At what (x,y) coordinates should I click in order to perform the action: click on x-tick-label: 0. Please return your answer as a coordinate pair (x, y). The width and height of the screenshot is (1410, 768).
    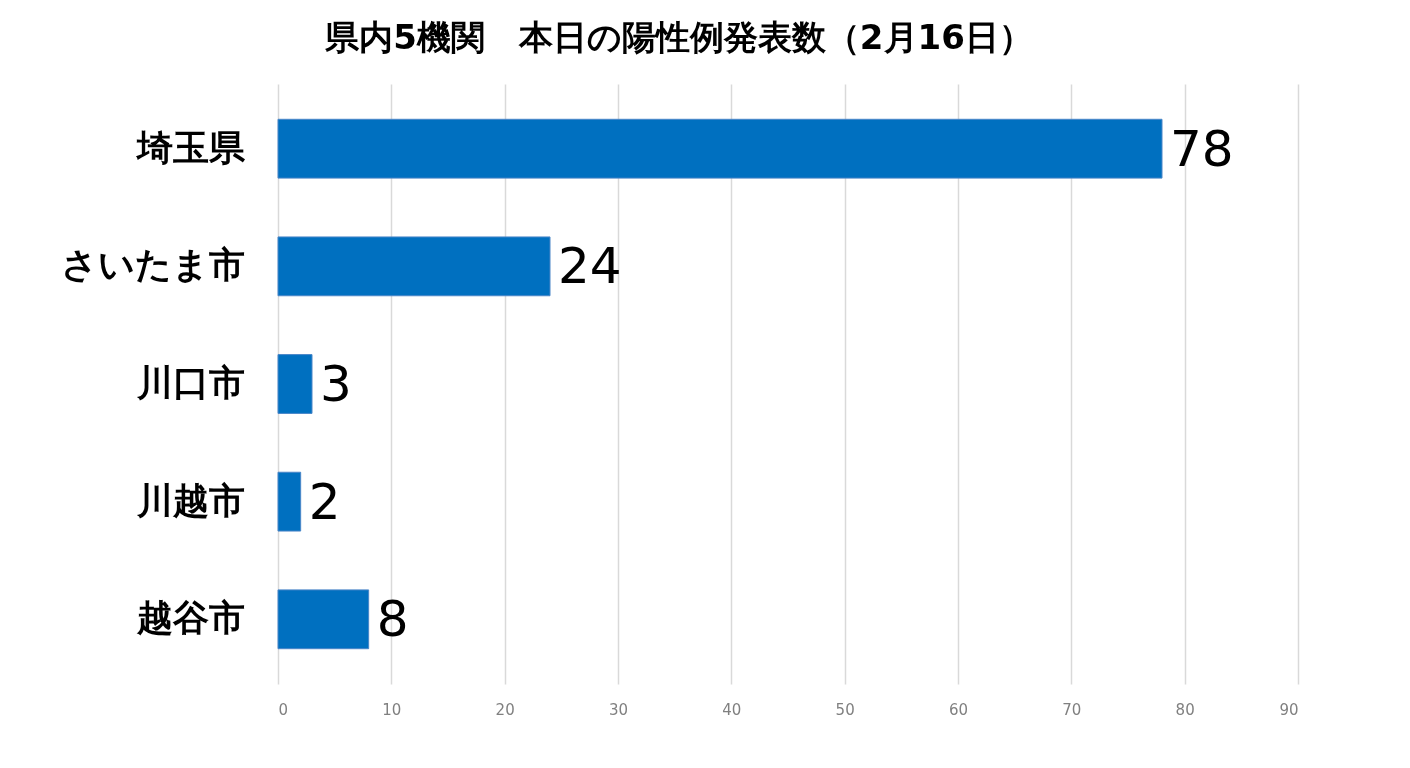
    Looking at the image, I should click on (283, 709).